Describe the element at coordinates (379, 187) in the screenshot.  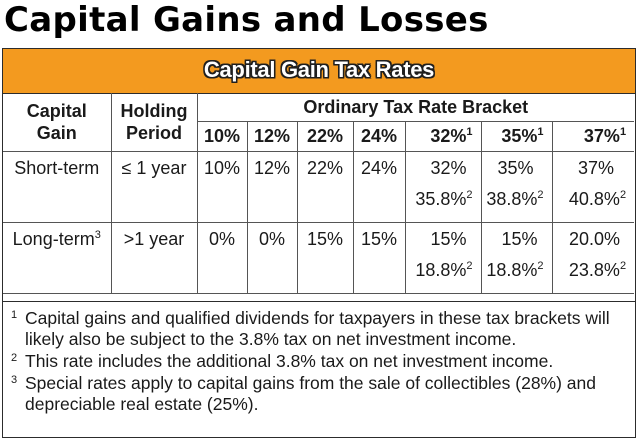
I see `rate-cell: 24%` at that location.